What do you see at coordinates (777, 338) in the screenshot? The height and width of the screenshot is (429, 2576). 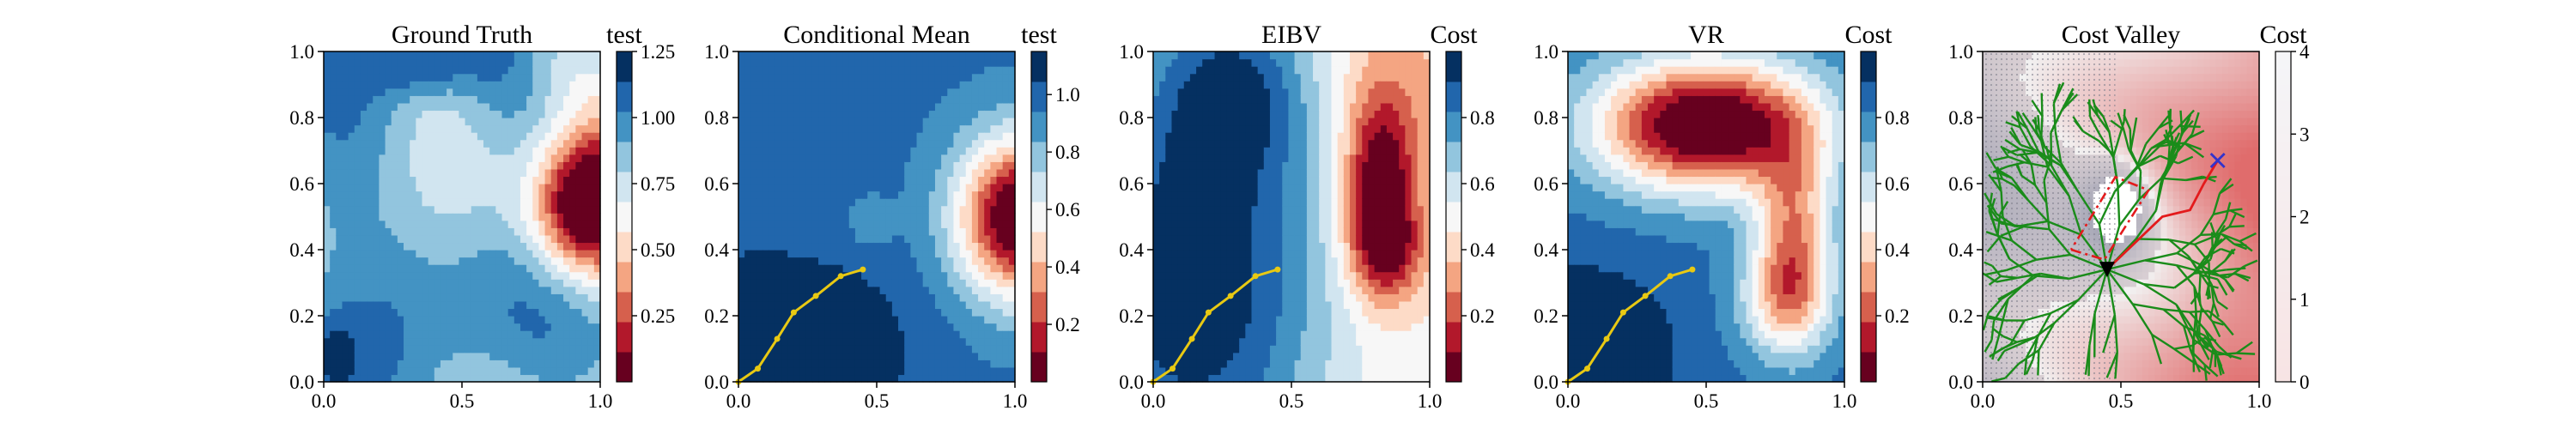 I see `sampling-point` at bounding box center [777, 338].